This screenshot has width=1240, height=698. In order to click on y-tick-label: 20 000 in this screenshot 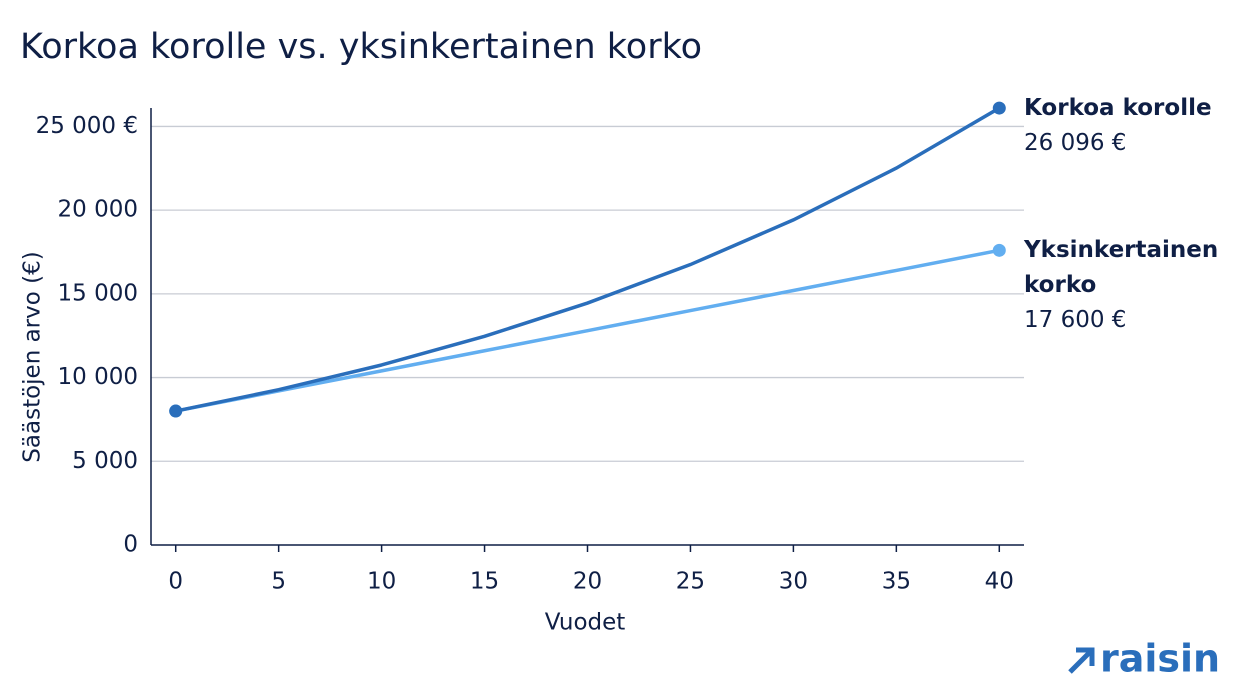, I will do `click(98, 210)`.